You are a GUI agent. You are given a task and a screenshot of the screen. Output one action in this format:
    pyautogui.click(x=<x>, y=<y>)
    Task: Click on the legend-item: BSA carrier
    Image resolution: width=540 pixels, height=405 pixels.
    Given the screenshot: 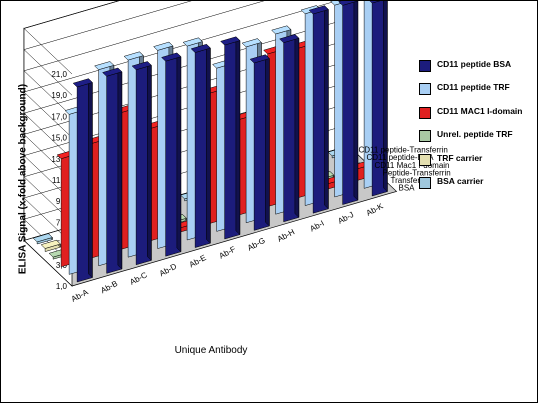 What is the action you would take?
    pyautogui.click(x=477, y=184)
    